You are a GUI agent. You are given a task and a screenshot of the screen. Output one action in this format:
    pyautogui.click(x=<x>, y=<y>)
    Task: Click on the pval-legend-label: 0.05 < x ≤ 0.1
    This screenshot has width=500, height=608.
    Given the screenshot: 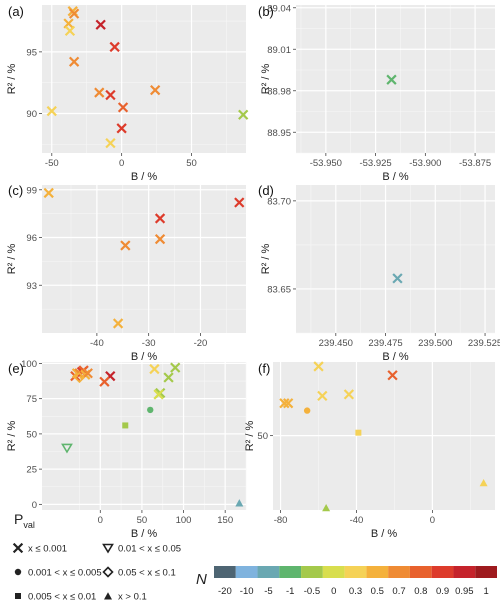 What is the action you would take?
    pyautogui.click(x=147, y=573)
    